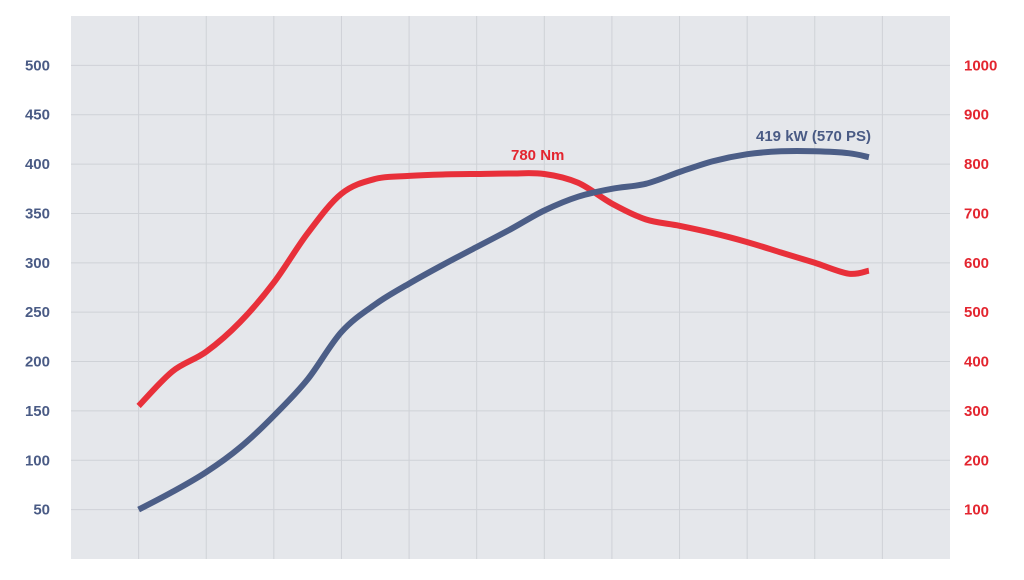  I want to click on right-tick-label: 100, so click(976, 510).